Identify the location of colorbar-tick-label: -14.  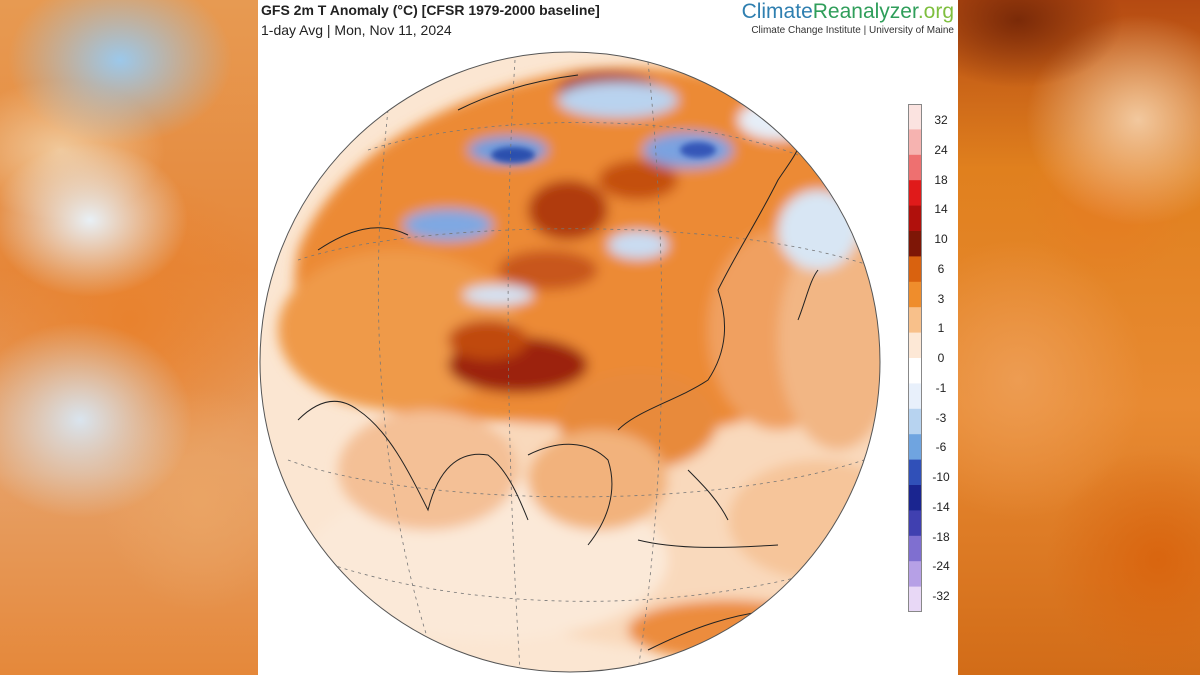
(941, 506).